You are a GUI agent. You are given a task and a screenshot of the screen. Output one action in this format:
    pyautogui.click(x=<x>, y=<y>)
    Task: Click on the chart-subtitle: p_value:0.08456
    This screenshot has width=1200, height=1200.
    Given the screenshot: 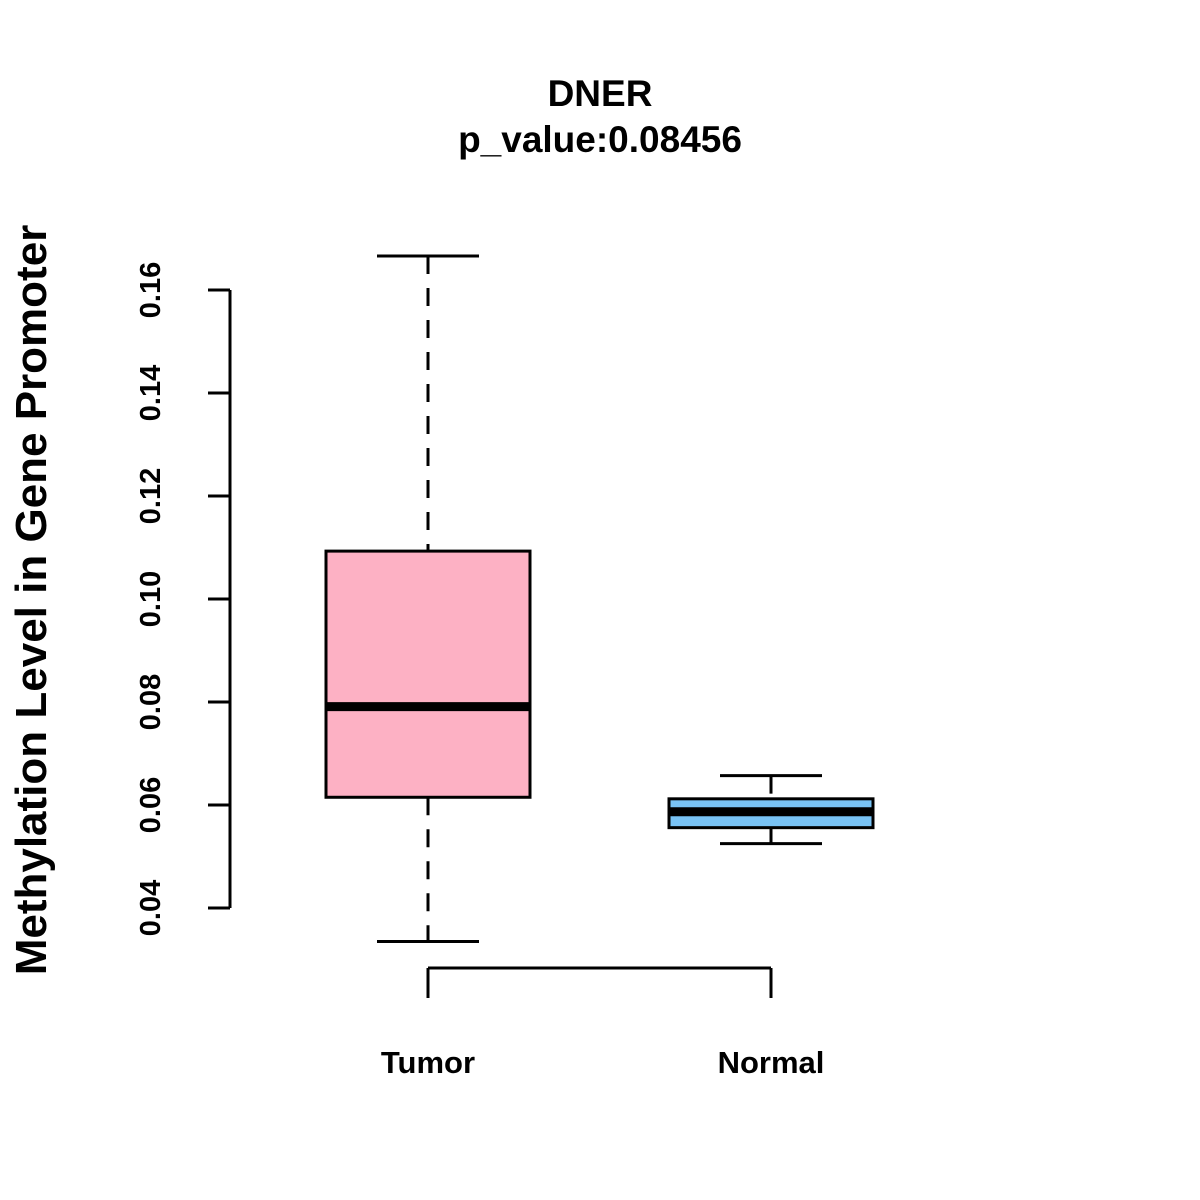 What is the action you would take?
    pyautogui.click(x=600, y=139)
    